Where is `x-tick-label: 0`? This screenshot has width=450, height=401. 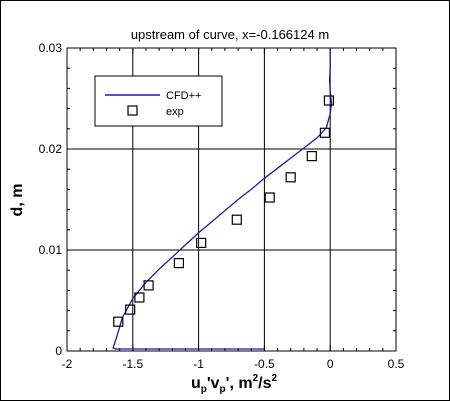 x-tick-label: 0 is located at coordinates (330, 364).